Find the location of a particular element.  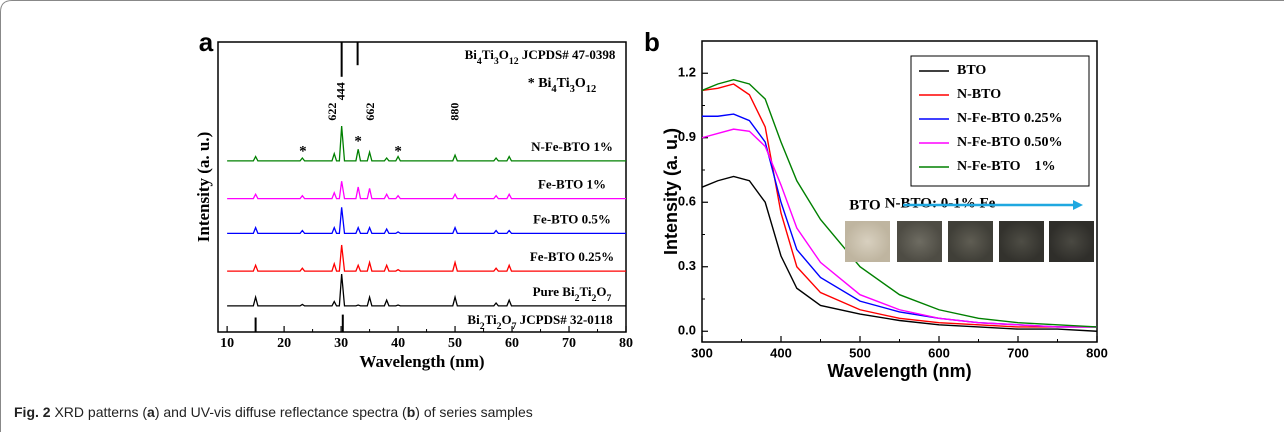

inset-arrowhead is located at coordinates (1078, 205).